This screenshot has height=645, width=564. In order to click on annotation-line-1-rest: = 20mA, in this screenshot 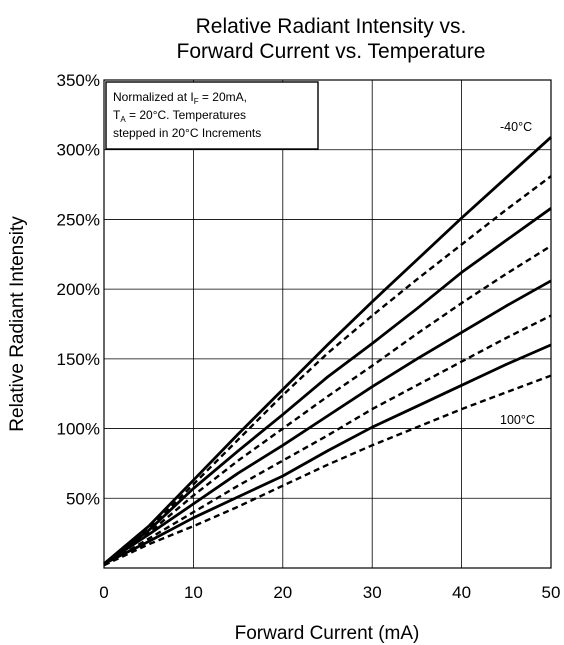, I will do `click(223, 97)`.